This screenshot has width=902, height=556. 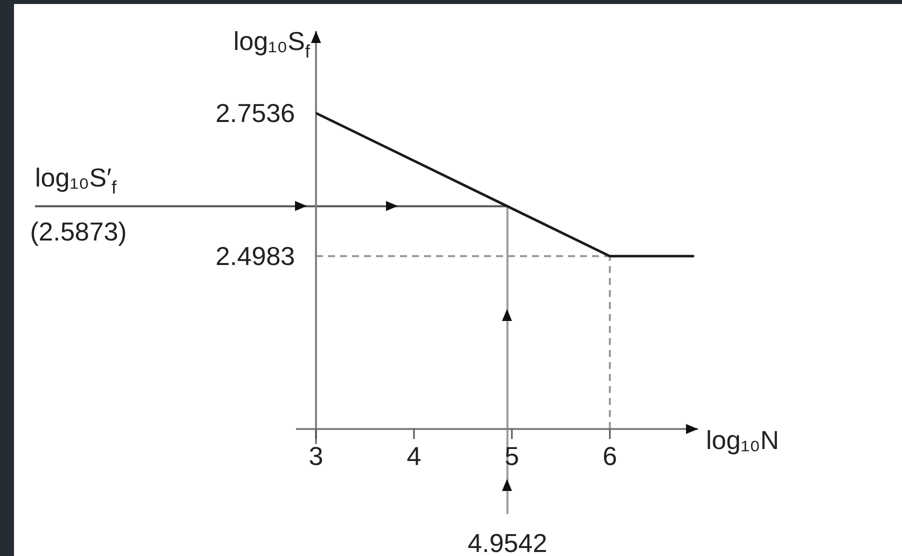 I want to click on annotation: (2.5873), so click(x=78, y=231).